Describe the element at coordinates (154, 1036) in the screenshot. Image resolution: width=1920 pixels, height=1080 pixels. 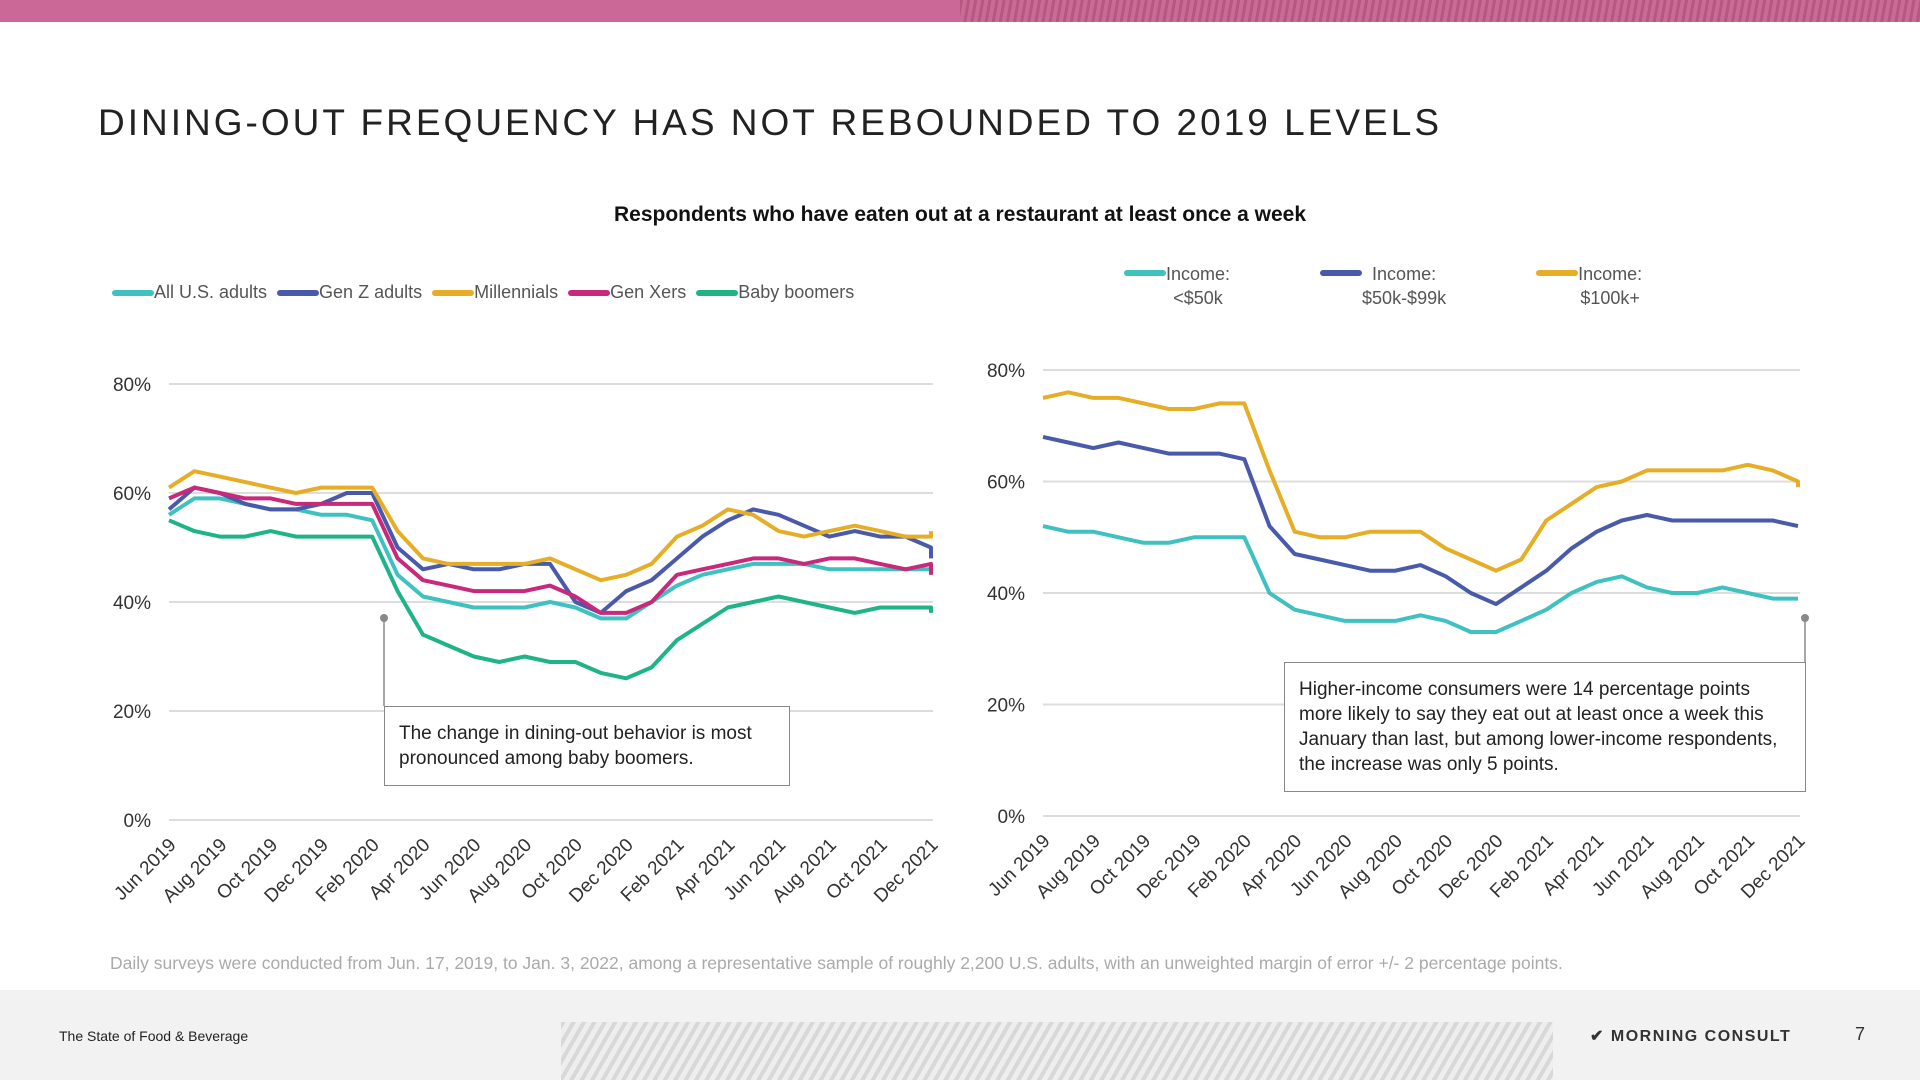
I see `report-name: The State of Food & Beverage` at that location.